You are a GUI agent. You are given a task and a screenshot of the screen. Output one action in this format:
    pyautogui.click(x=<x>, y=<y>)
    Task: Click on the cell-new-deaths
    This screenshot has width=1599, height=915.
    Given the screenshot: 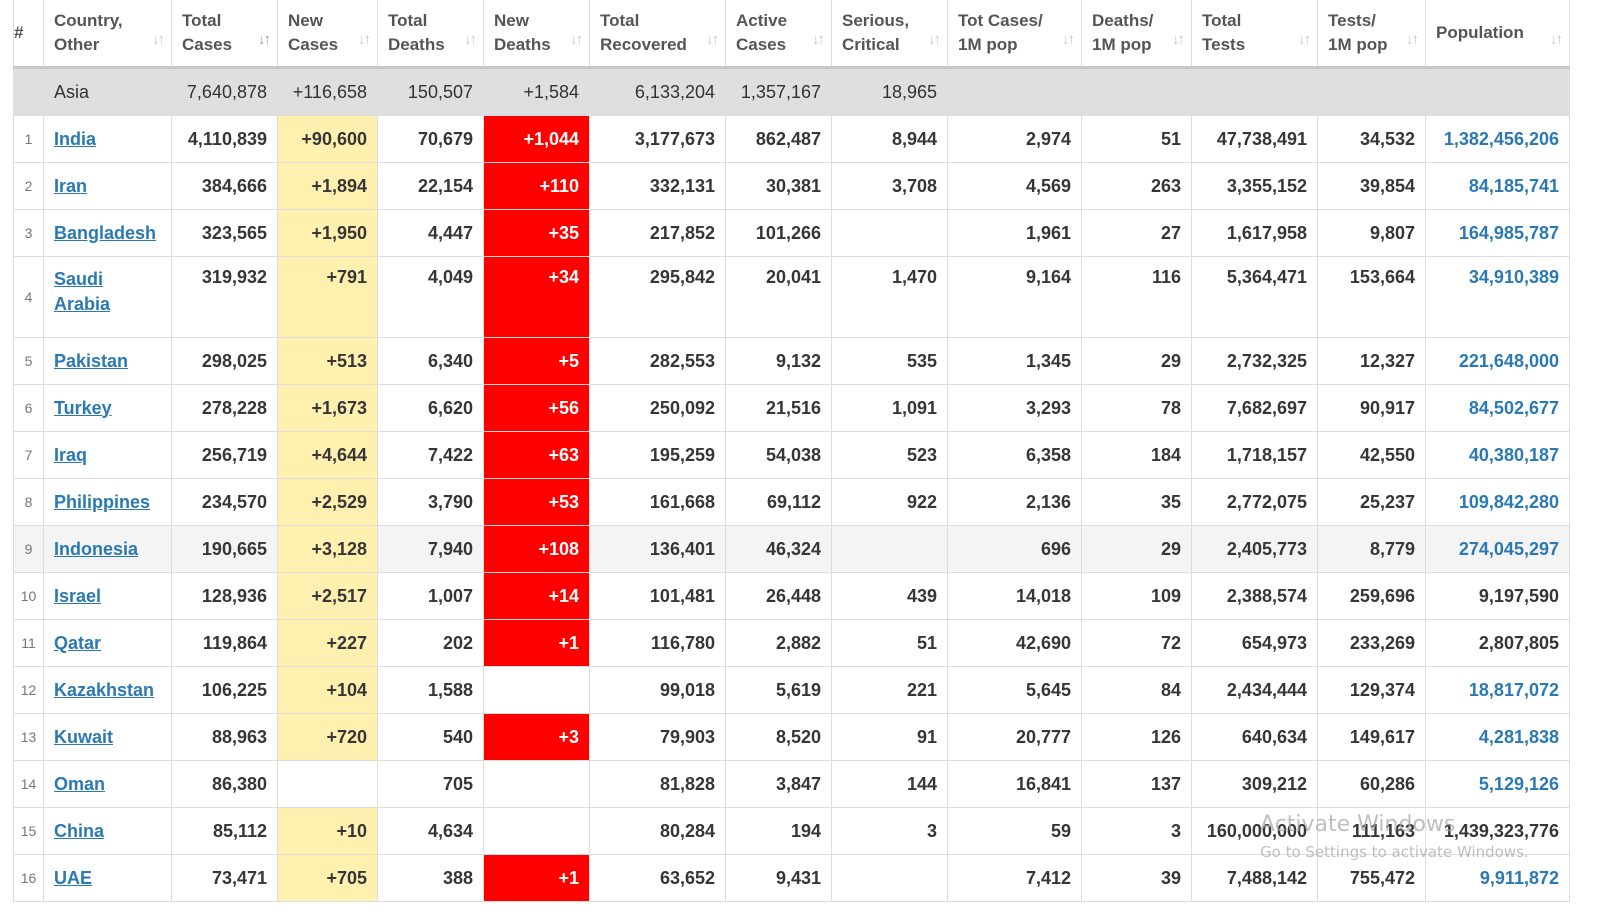 What is the action you would take?
    pyautogui.click(x=536, y=831)
    